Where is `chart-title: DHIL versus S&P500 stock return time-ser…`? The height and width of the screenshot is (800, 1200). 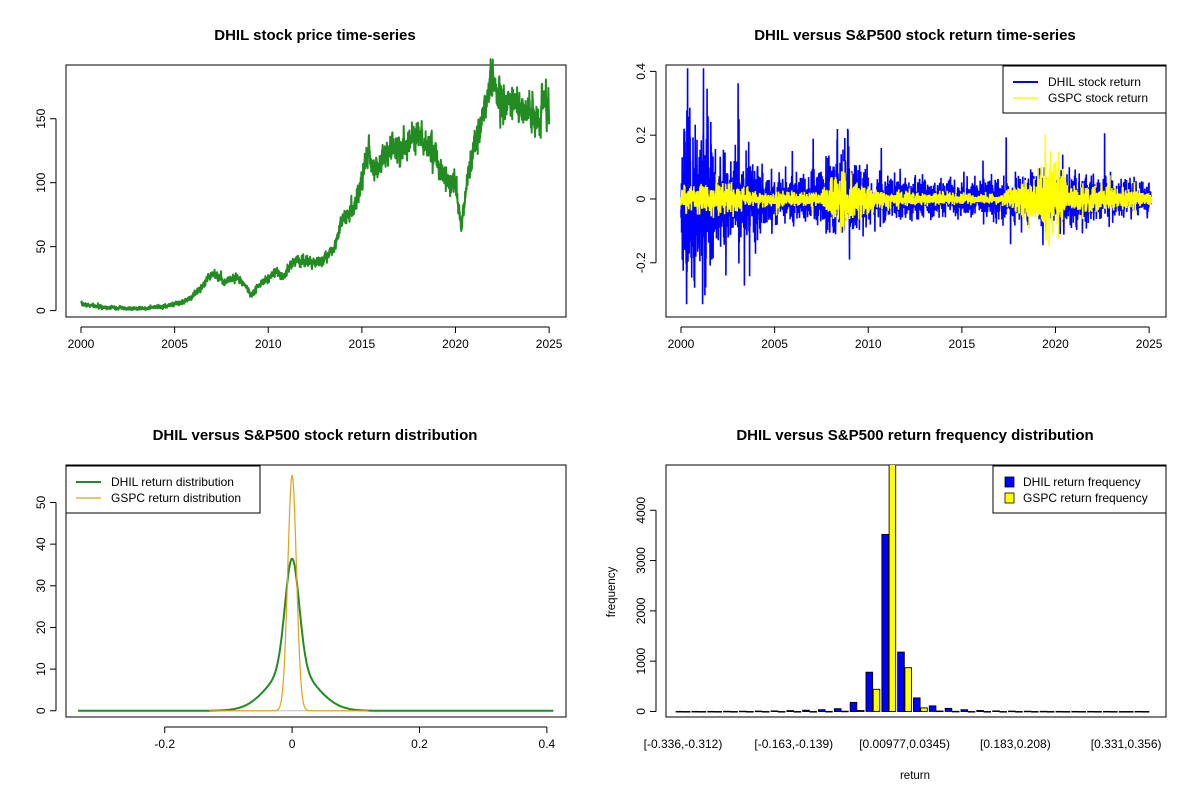
chart-title: DHIL versus S&P500 stock return time-ser… is located at coordinates (915, 35).